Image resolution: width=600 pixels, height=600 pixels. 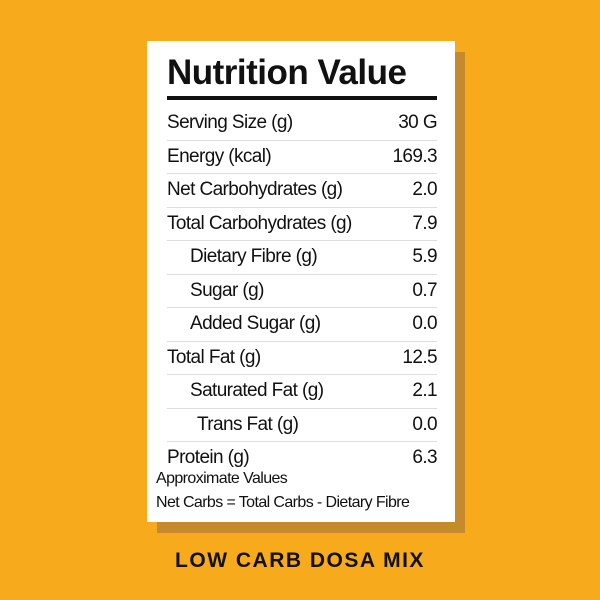 I want to click on nutrition-row: Sugar (g) 0.7, so click(x=302, y=291).